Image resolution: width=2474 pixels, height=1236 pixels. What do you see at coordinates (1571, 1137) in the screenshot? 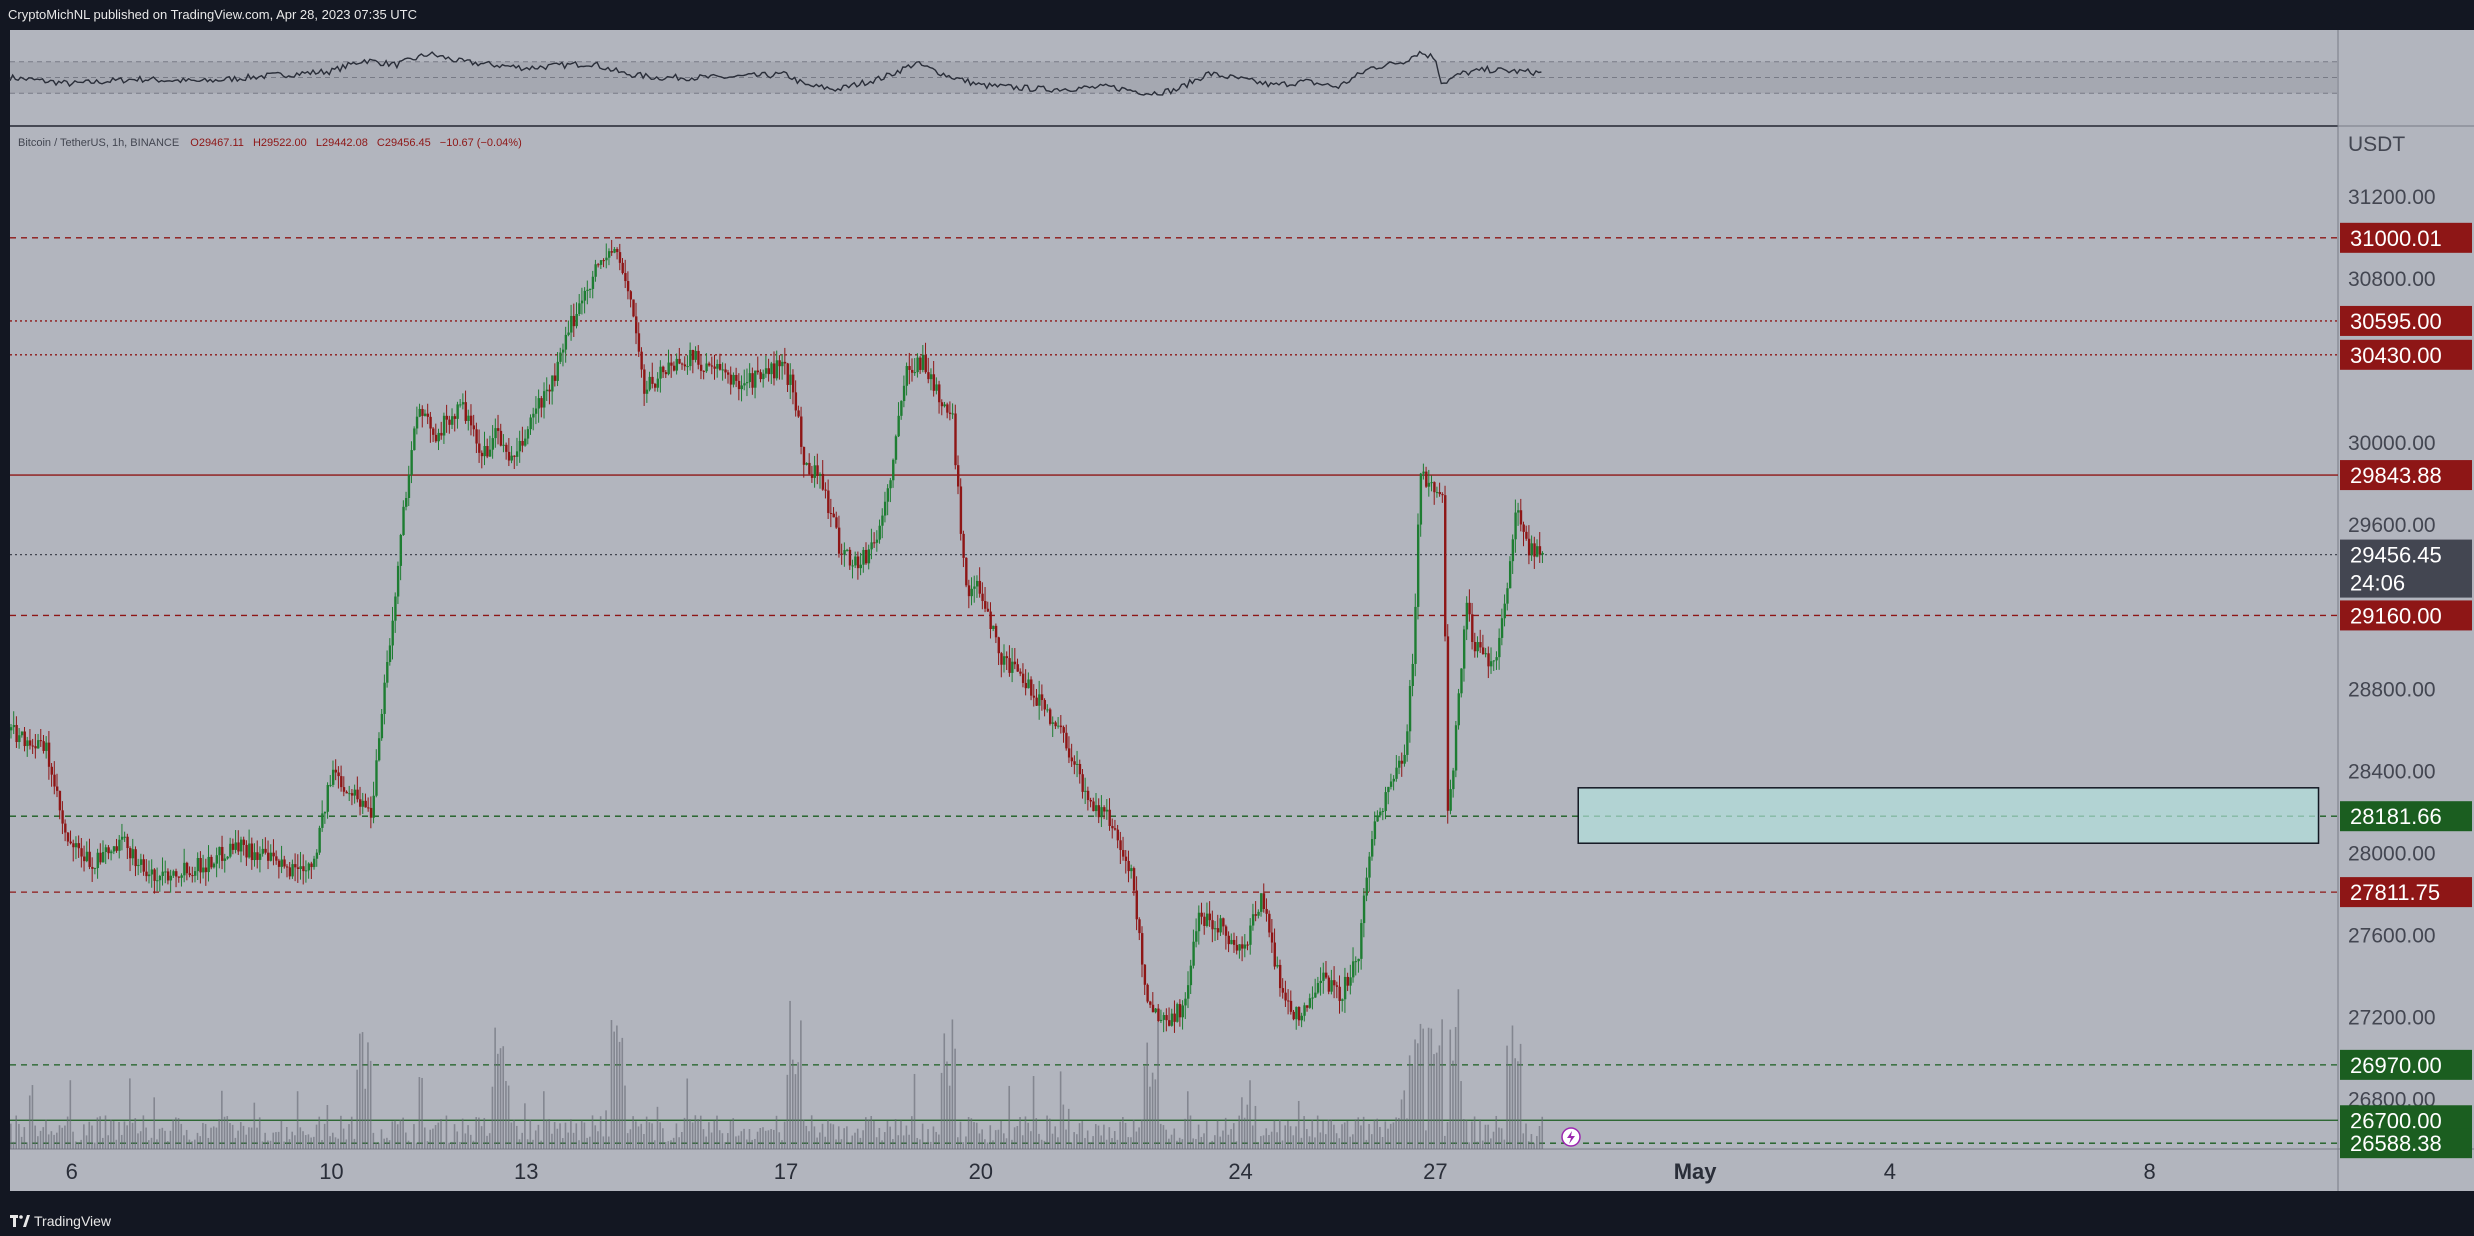
I see `replay-icon` at bounding box center [1571, 1137].